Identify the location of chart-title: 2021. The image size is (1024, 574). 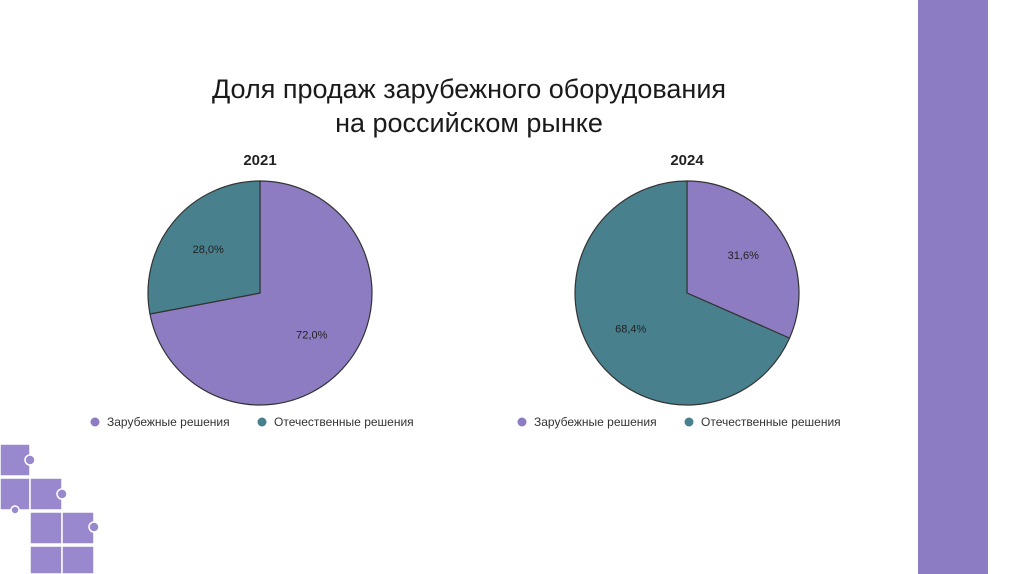
(259, 160).